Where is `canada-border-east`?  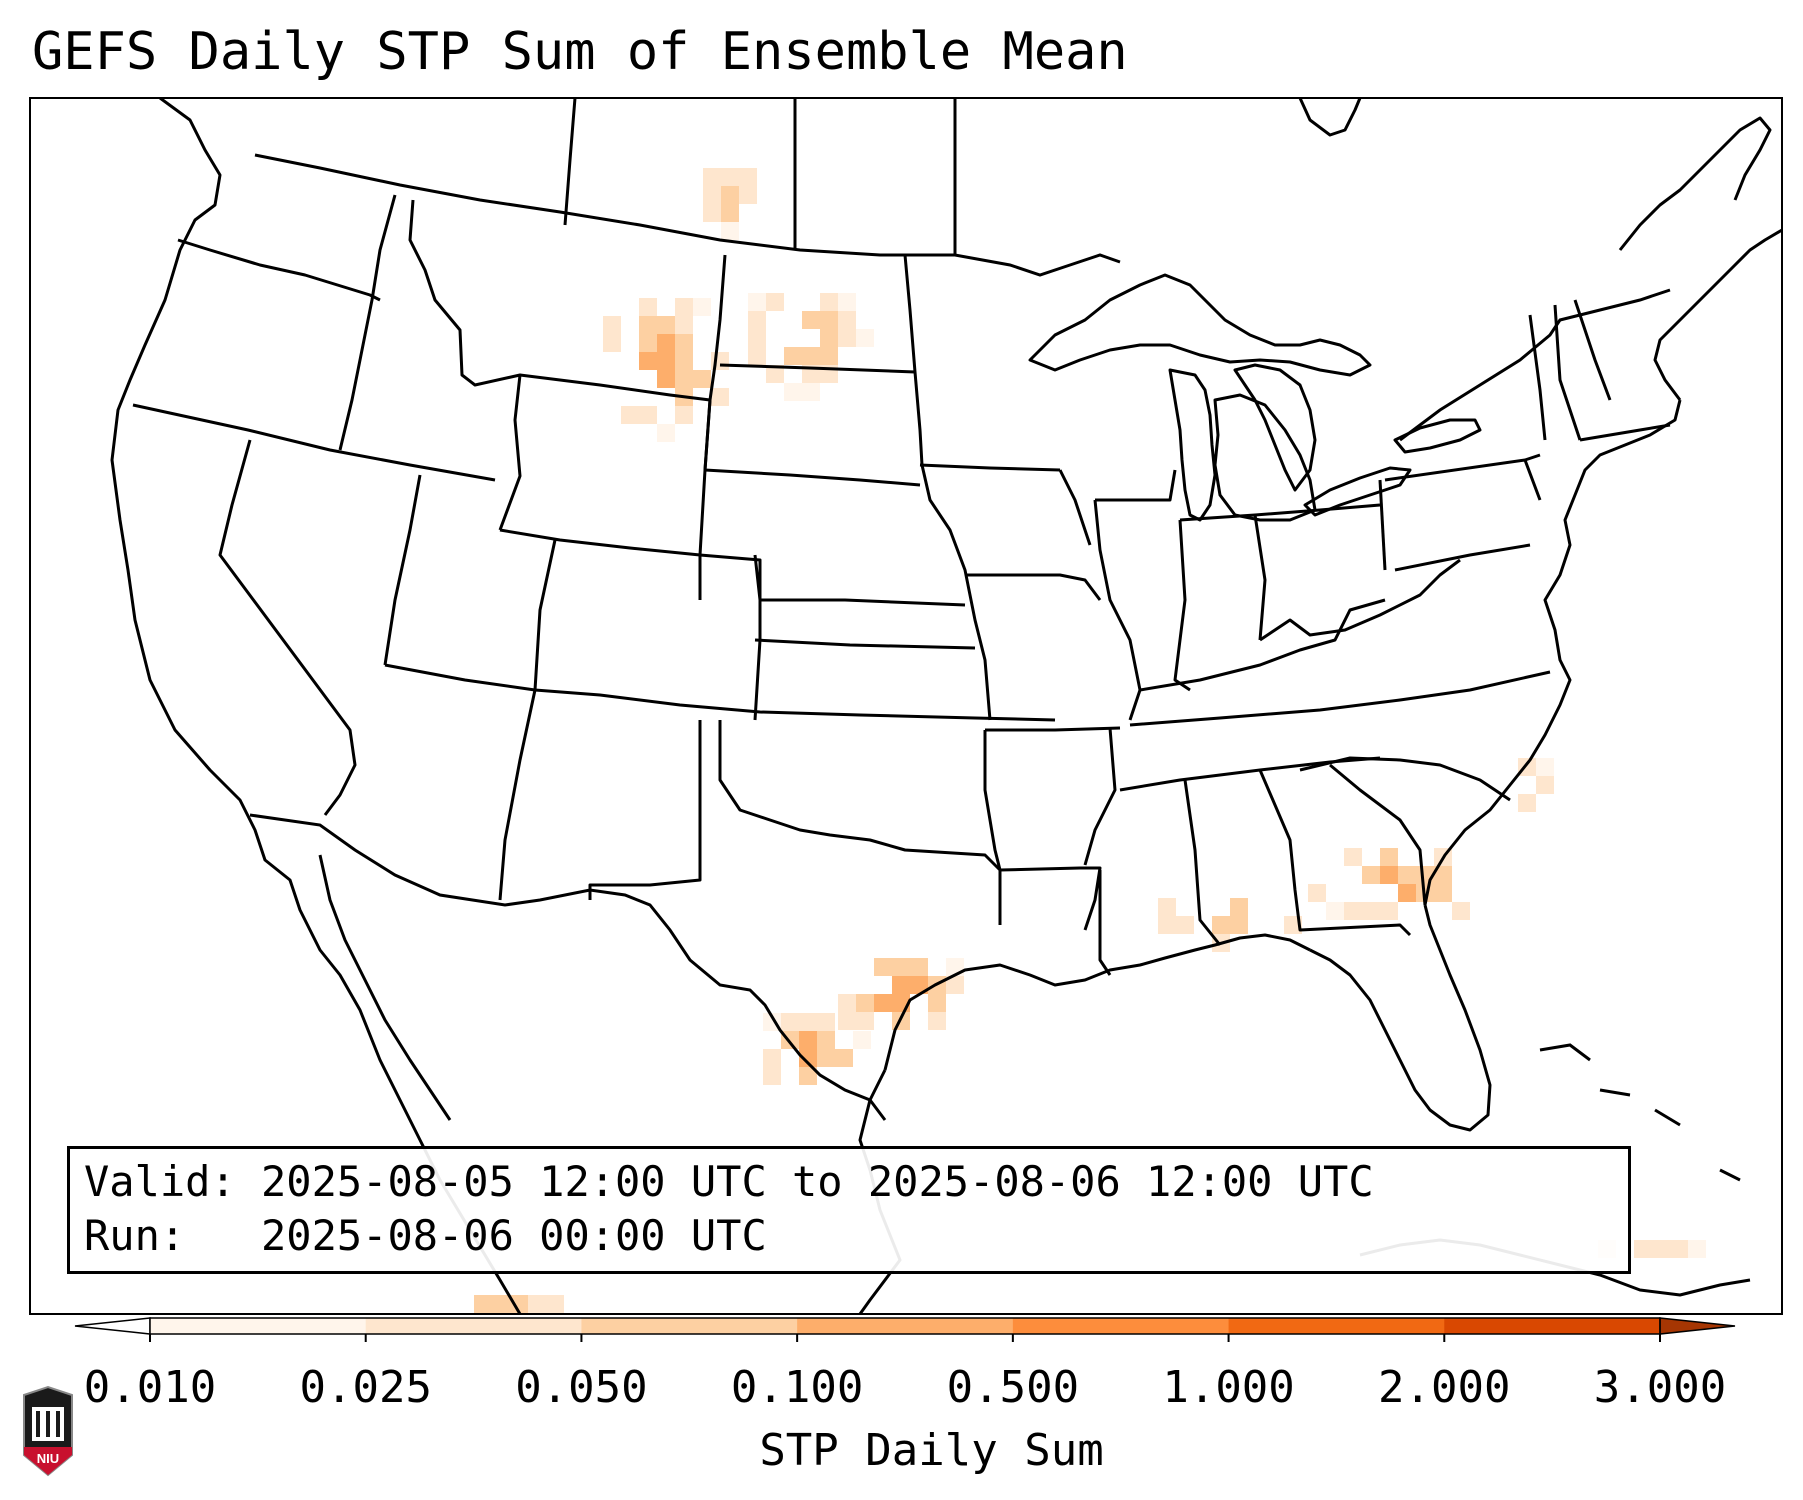
canada-border-east is located at coordinates (1535, 365).